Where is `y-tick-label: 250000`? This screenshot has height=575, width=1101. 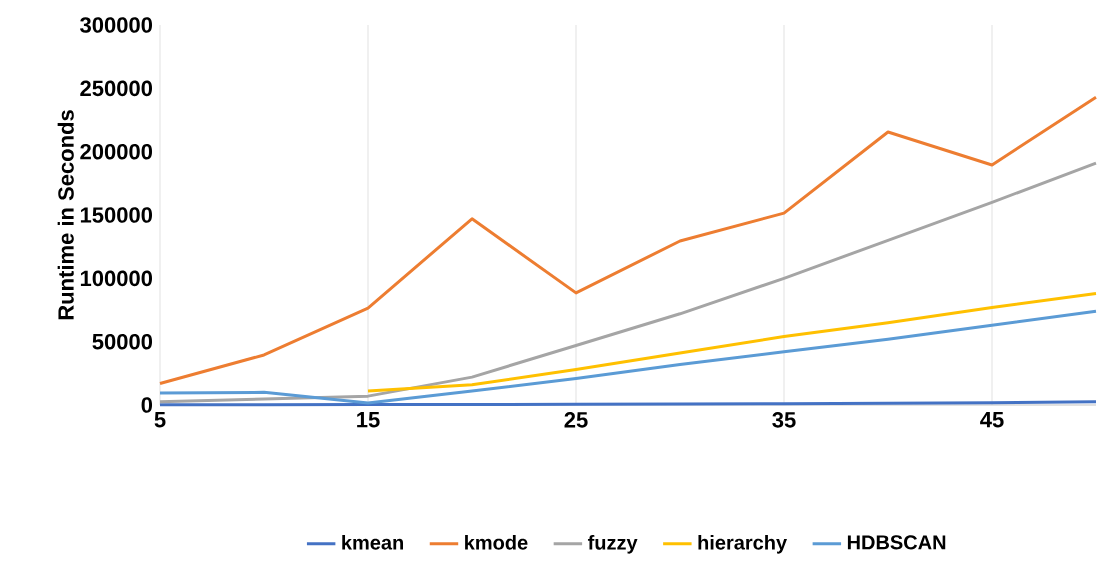 y-tick-label: 250000 is located at coordinates (116, 88).